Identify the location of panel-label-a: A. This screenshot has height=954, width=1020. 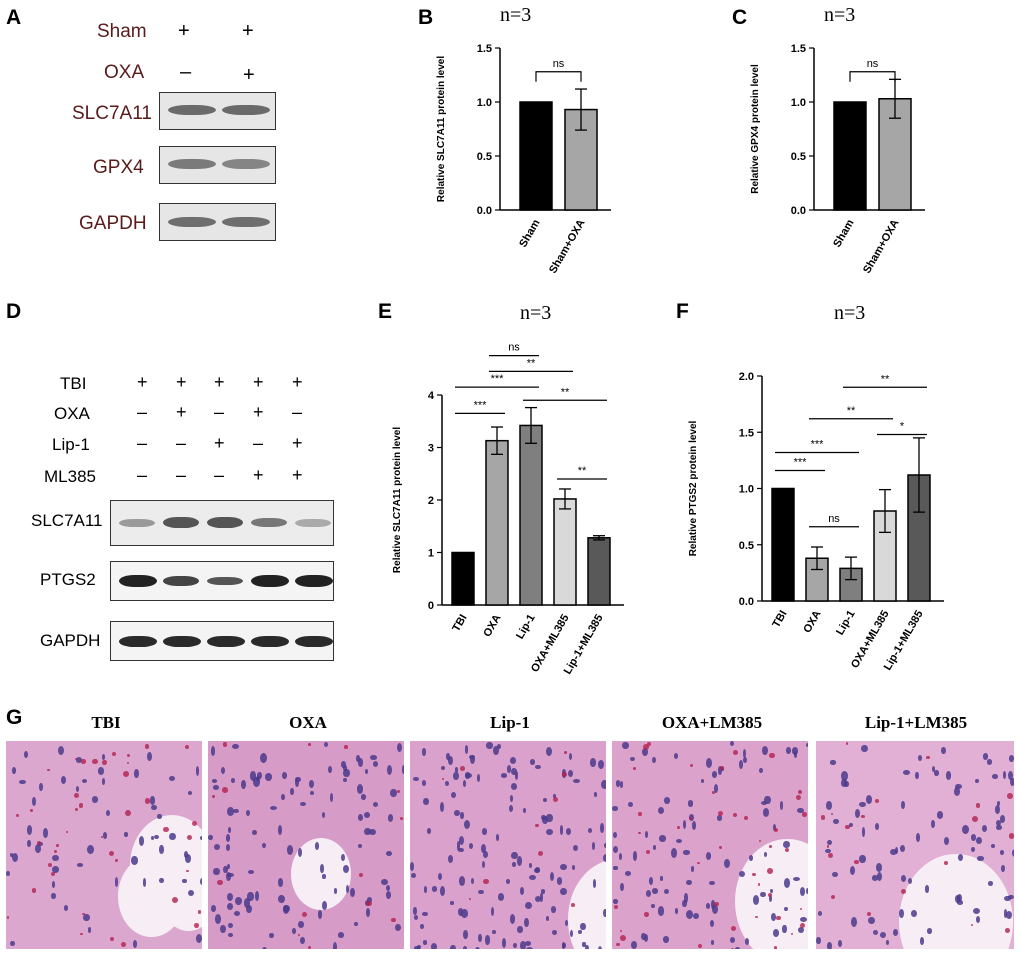
(14, 17).